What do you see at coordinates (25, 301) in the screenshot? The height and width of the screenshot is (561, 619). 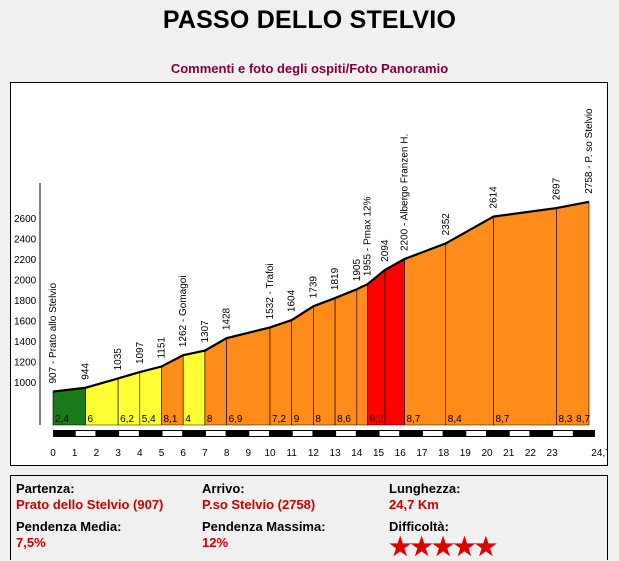 I see `y-tick-1800: 1800` at bounding box center [25, 301].